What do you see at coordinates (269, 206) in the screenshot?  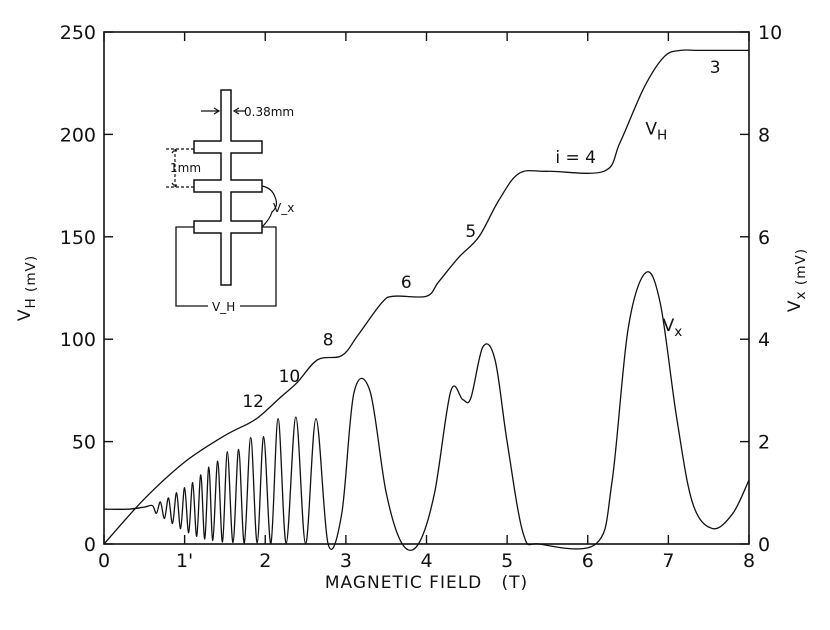 I see `vx-lead` at bounding box center [269, 206].